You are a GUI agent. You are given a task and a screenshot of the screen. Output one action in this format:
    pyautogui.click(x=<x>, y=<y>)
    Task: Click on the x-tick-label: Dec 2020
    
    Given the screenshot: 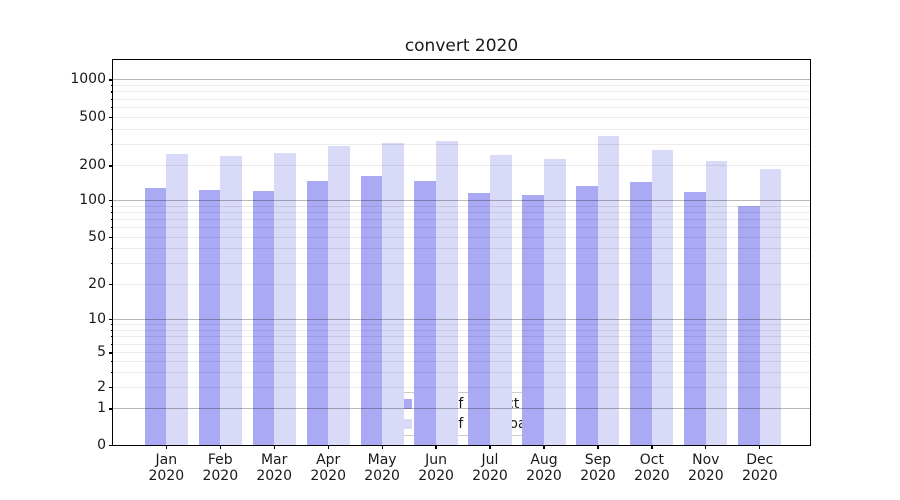 What is the action you would take?
    pyautogui.click(x=759, y=468)
    